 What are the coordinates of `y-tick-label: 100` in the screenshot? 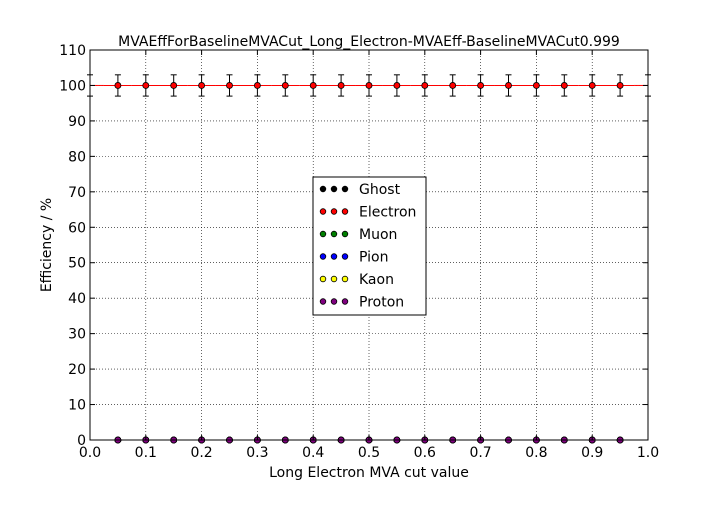 It's located at (72, 86).